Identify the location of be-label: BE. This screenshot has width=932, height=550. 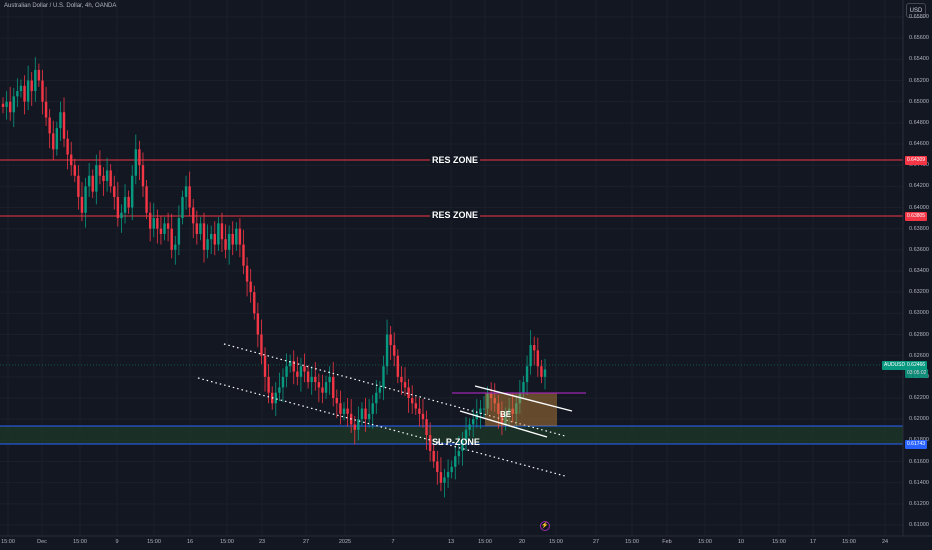
(506, 414).